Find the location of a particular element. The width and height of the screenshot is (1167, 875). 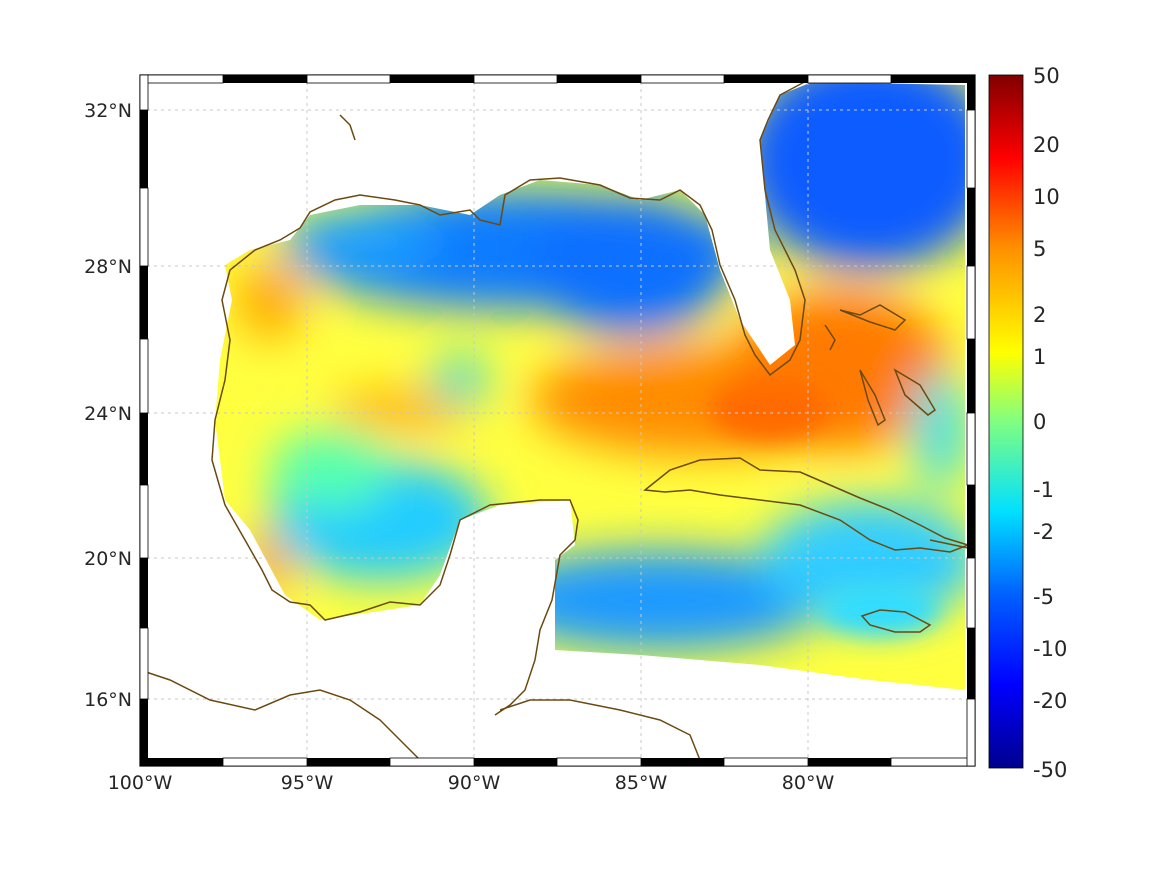

colorbar-label: 5 is located at coordinates (1039, 249).